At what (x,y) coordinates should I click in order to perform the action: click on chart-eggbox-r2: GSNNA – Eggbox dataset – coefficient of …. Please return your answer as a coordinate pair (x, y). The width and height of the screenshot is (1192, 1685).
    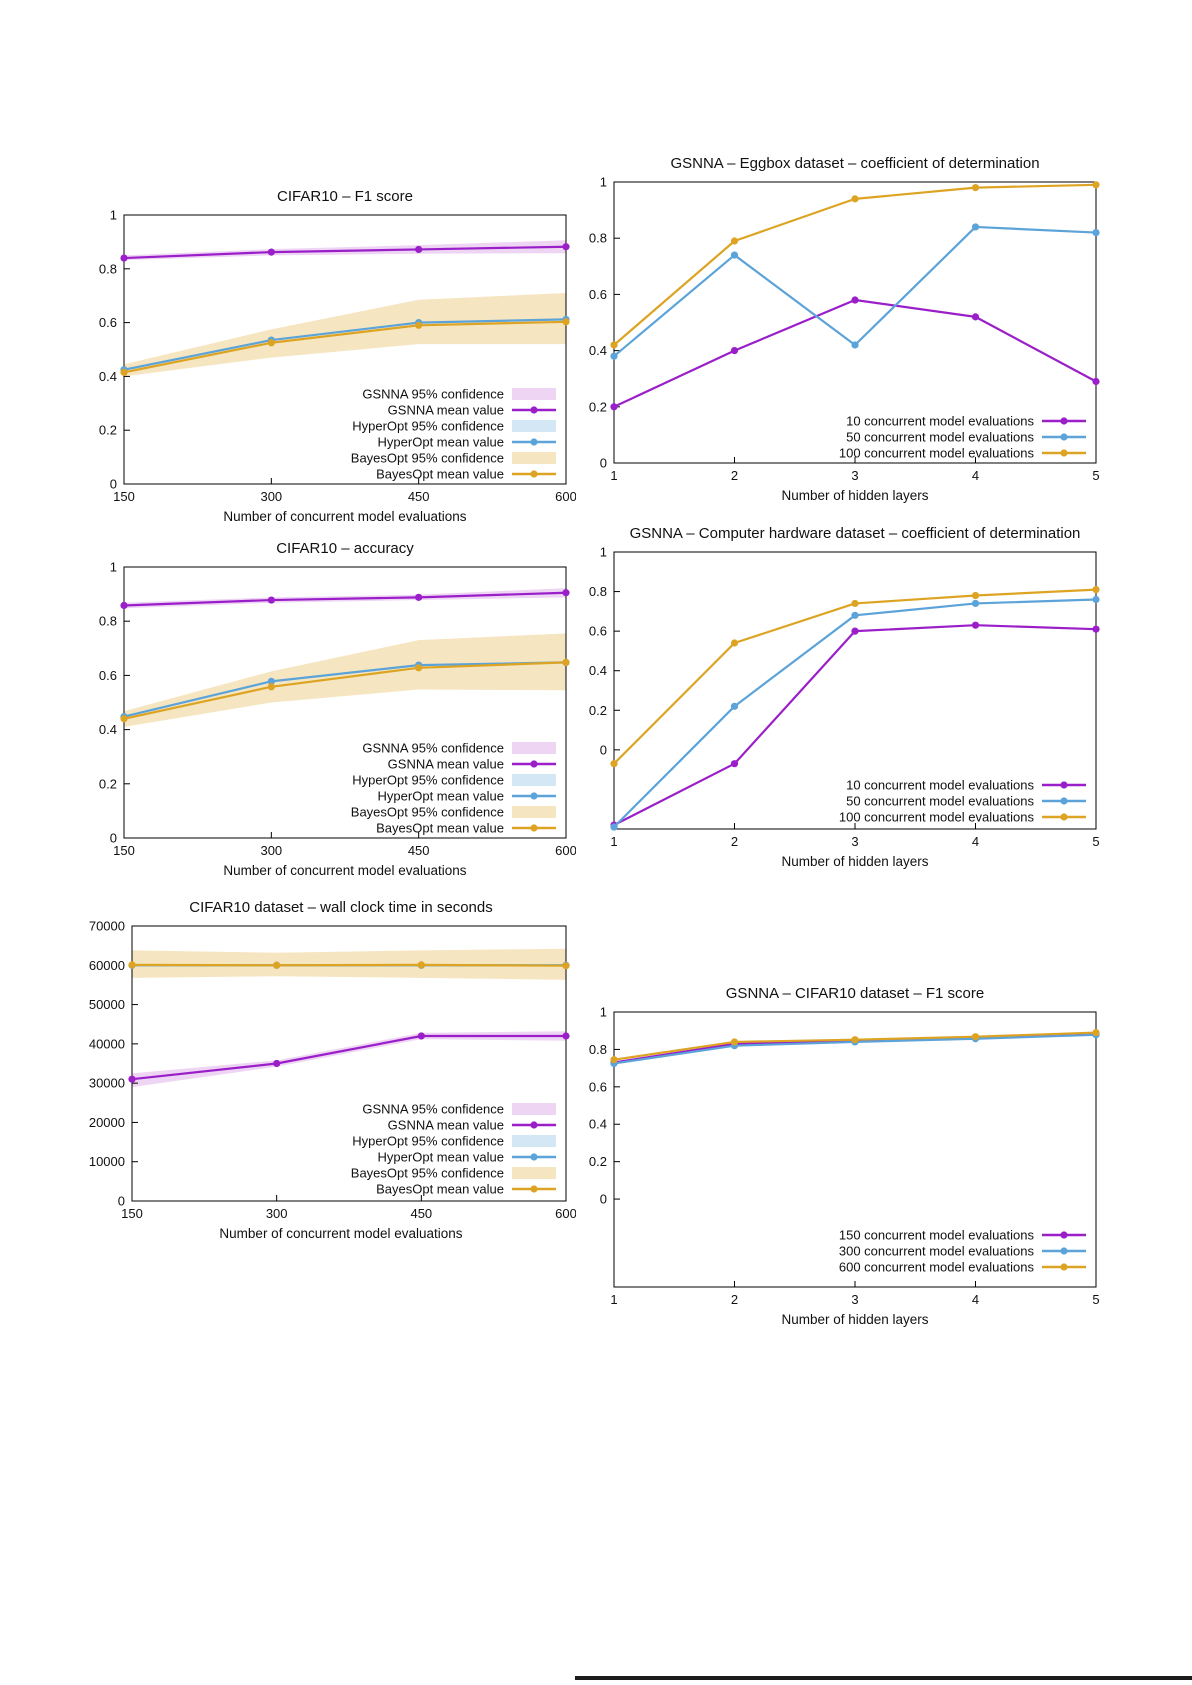
    Looking at the image, I should click on (842, 328).